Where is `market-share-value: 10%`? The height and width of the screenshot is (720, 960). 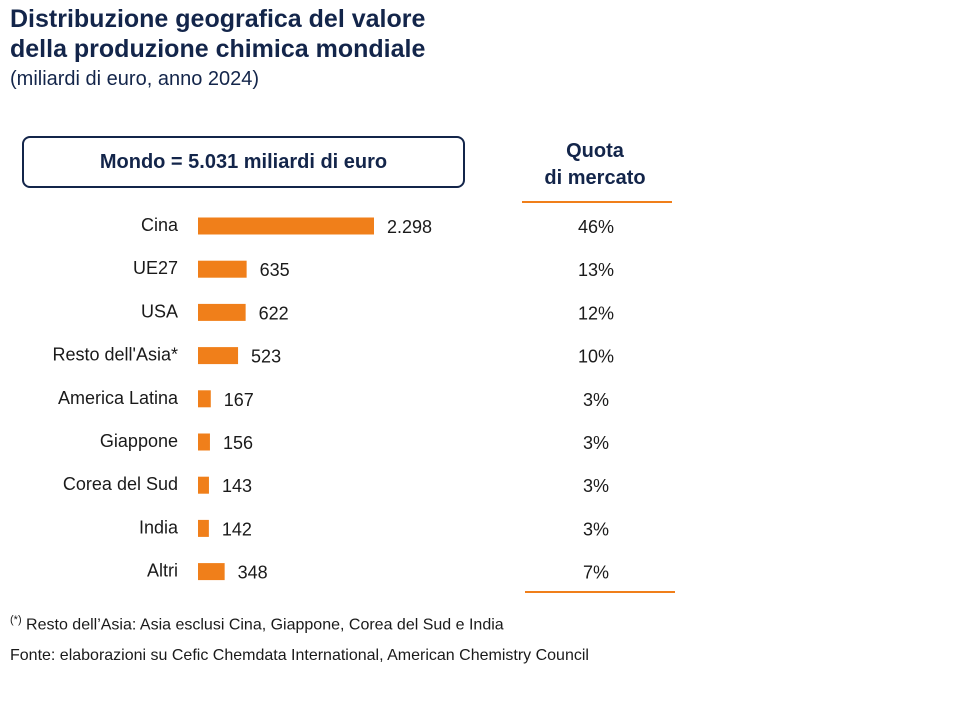
market-share-value: 10% is located at coordinates (596, 357).